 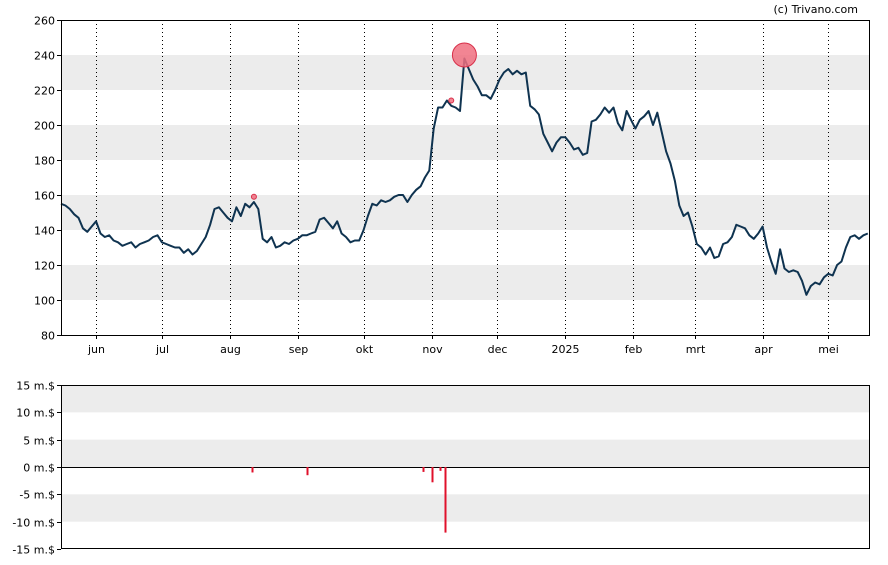 I want to click on y-tick-label: 0 m.$, so click(x=39, y=468).